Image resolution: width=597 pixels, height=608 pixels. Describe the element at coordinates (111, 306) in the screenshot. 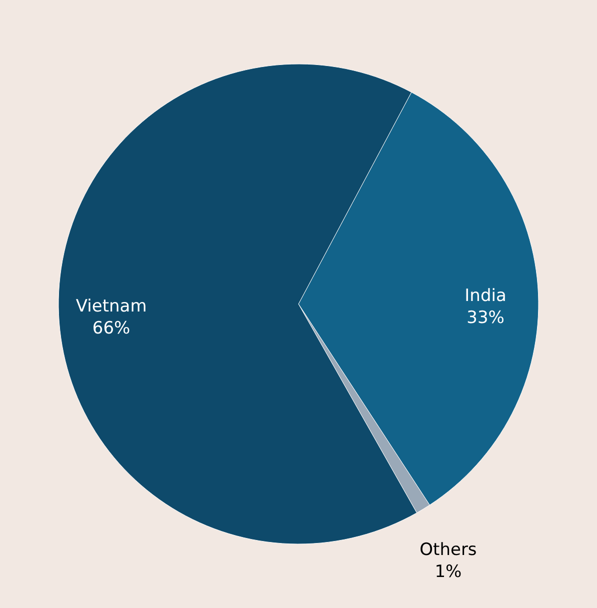

I see `slice-label: Vietnam` at that location.